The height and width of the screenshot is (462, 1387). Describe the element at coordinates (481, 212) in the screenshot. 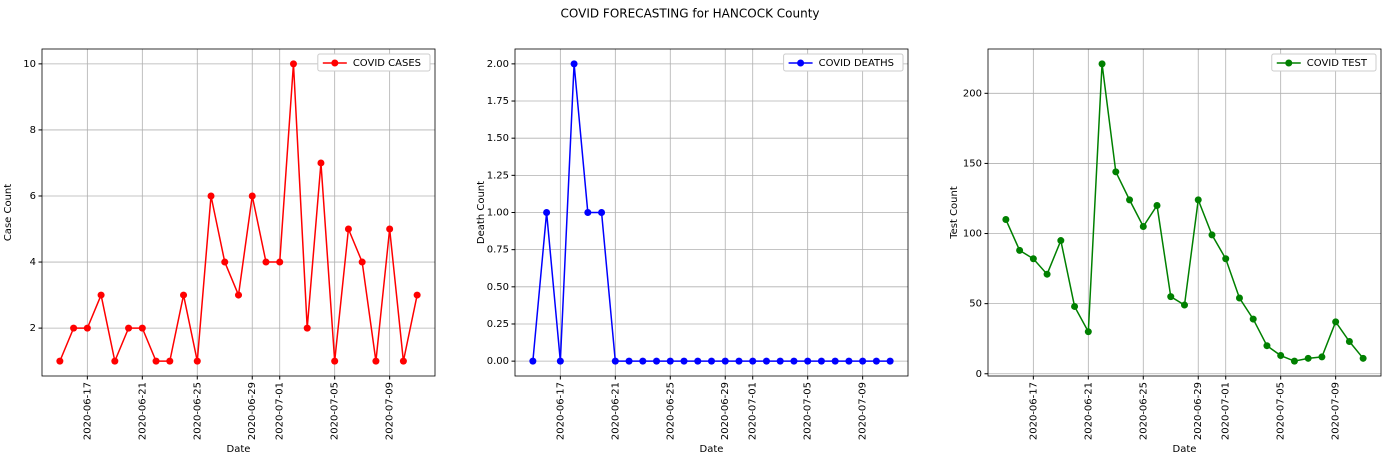

I see `y-axis-label: Death Count` at that location.